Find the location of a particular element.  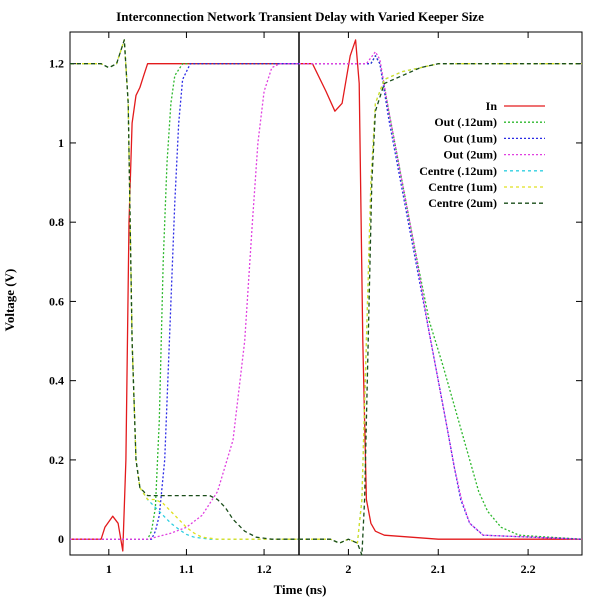

legend-label: Out (1um) is located at coordinates (470, 138).